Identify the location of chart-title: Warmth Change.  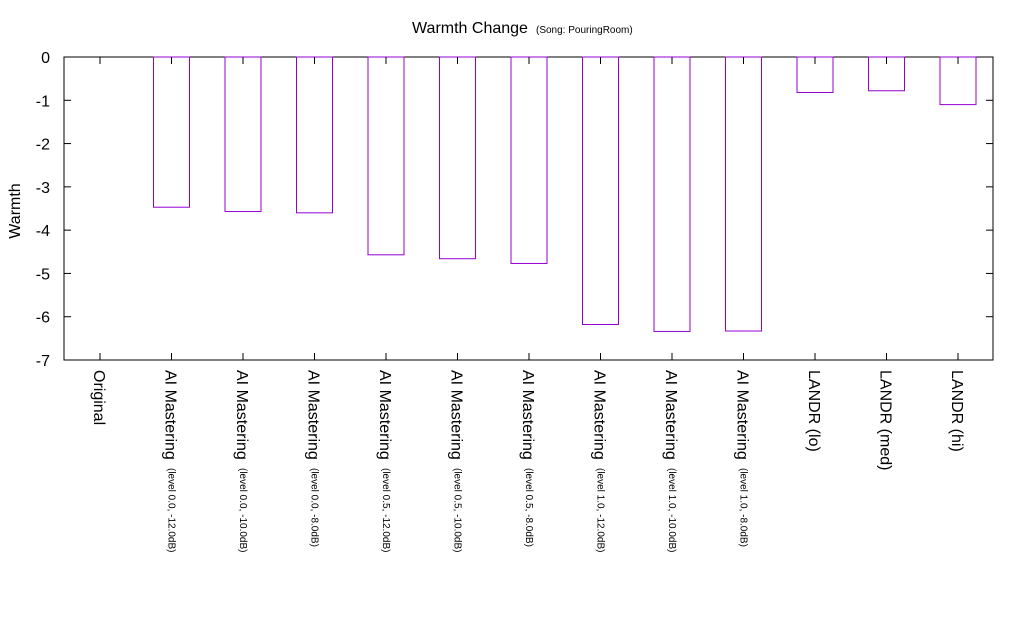
(470, 28).